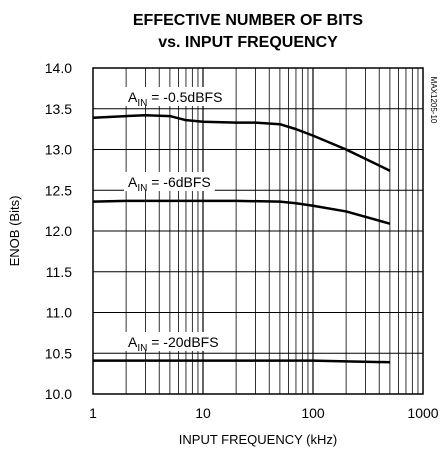  I want to click on series-labels: AIN = -0.5dBFS AIN = -6dBFS AIN = -20dBFS, so click(175, 220).